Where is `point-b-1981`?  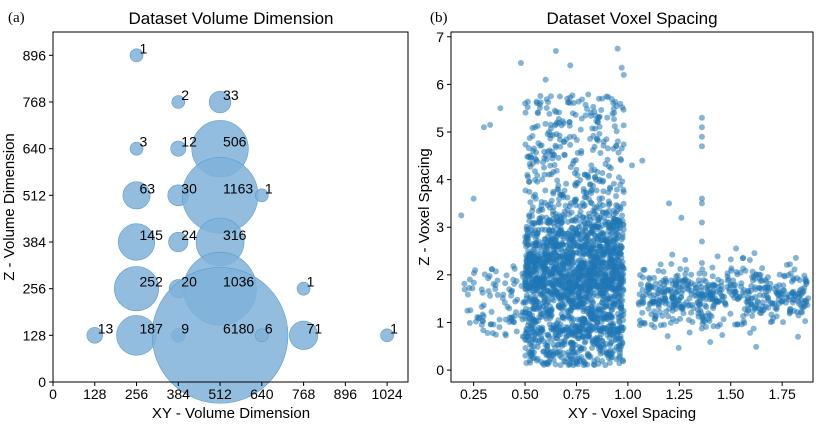
point-b-1981 is located at coordinates (548, 336).